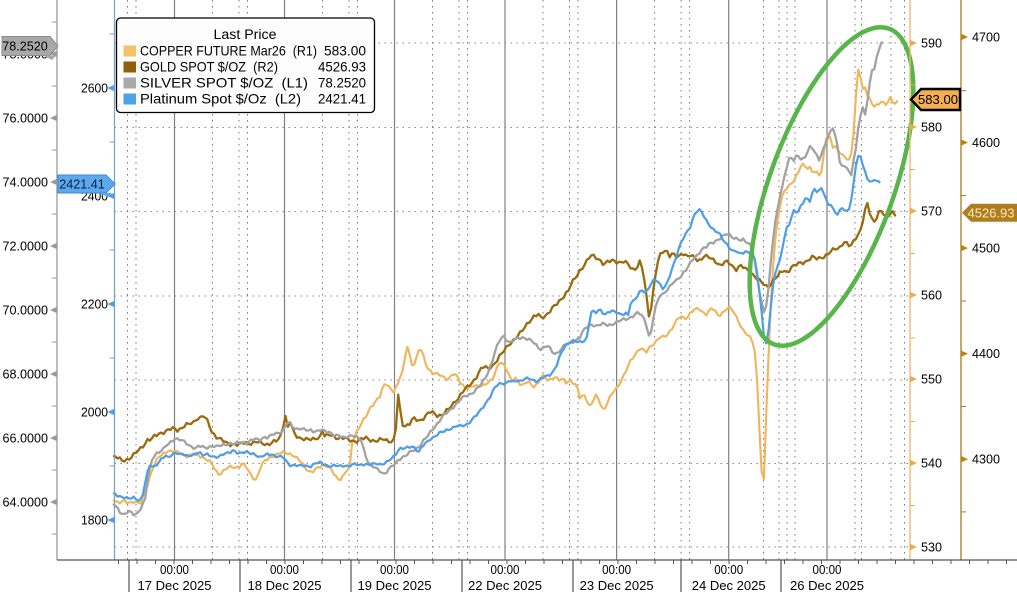 Image resolution: width=1017 pixels, height=592 pixels. Describe the element at coordinates (94, 412) in the screenshot. I see `svg-text: 2000` at that location.